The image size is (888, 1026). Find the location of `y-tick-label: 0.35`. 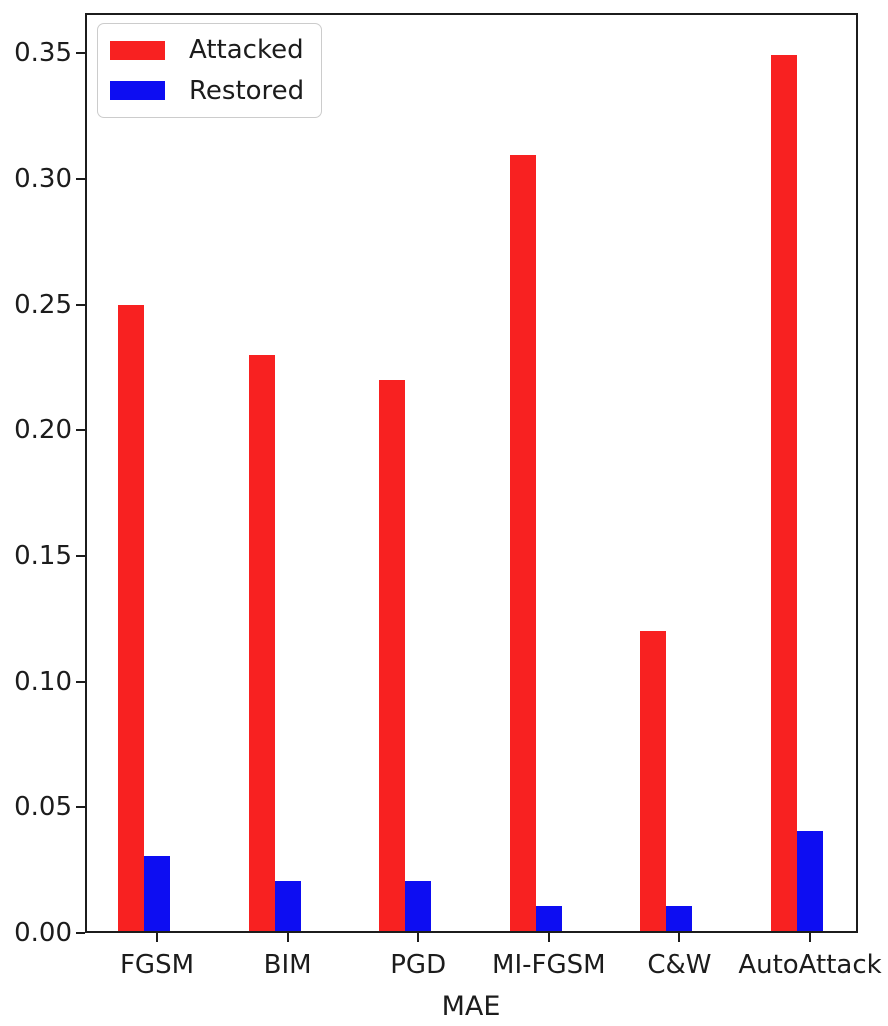

y-tick-label: 0.35 is located at coordinates (43, 53).